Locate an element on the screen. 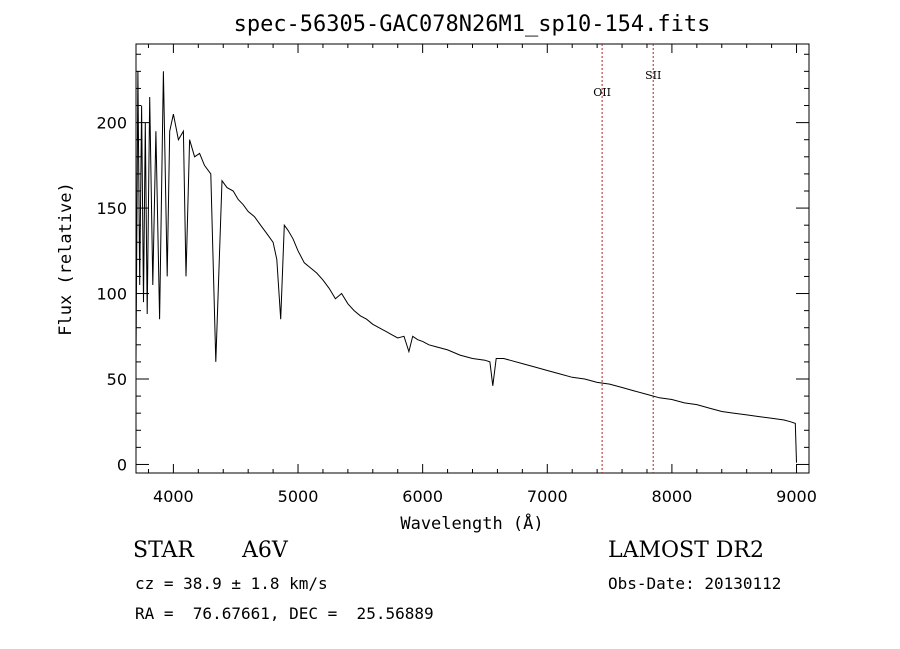  x-axis-label: Wavelength (Å) is located at coordinates (471, 523).